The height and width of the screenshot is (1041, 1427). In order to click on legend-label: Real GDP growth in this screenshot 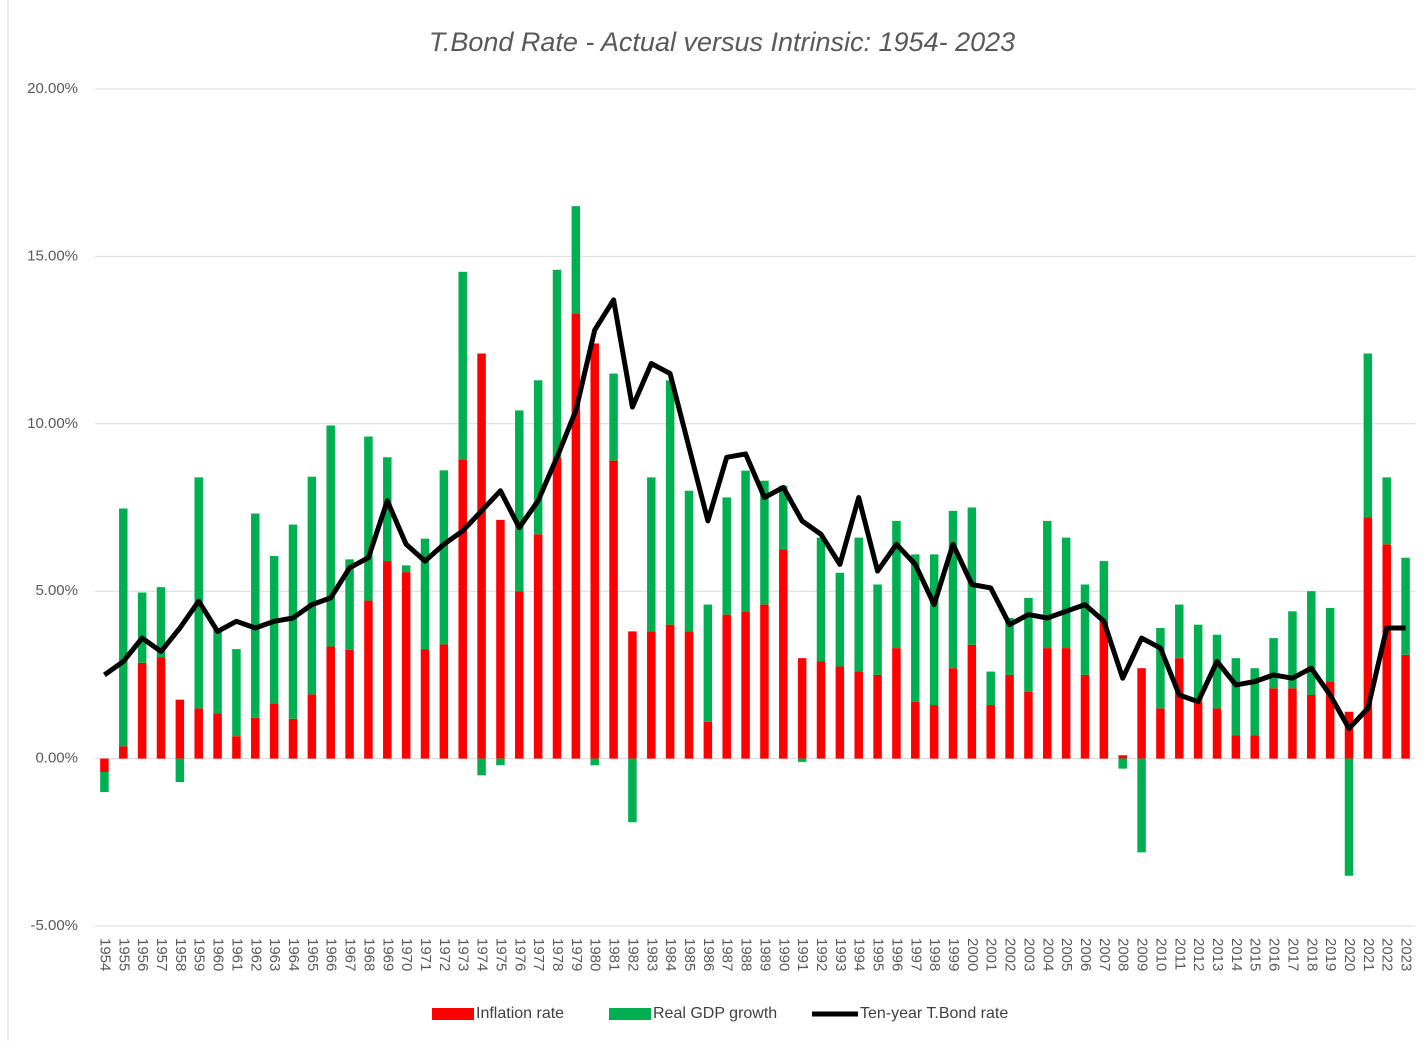, I will do `click(715, 1013)`.